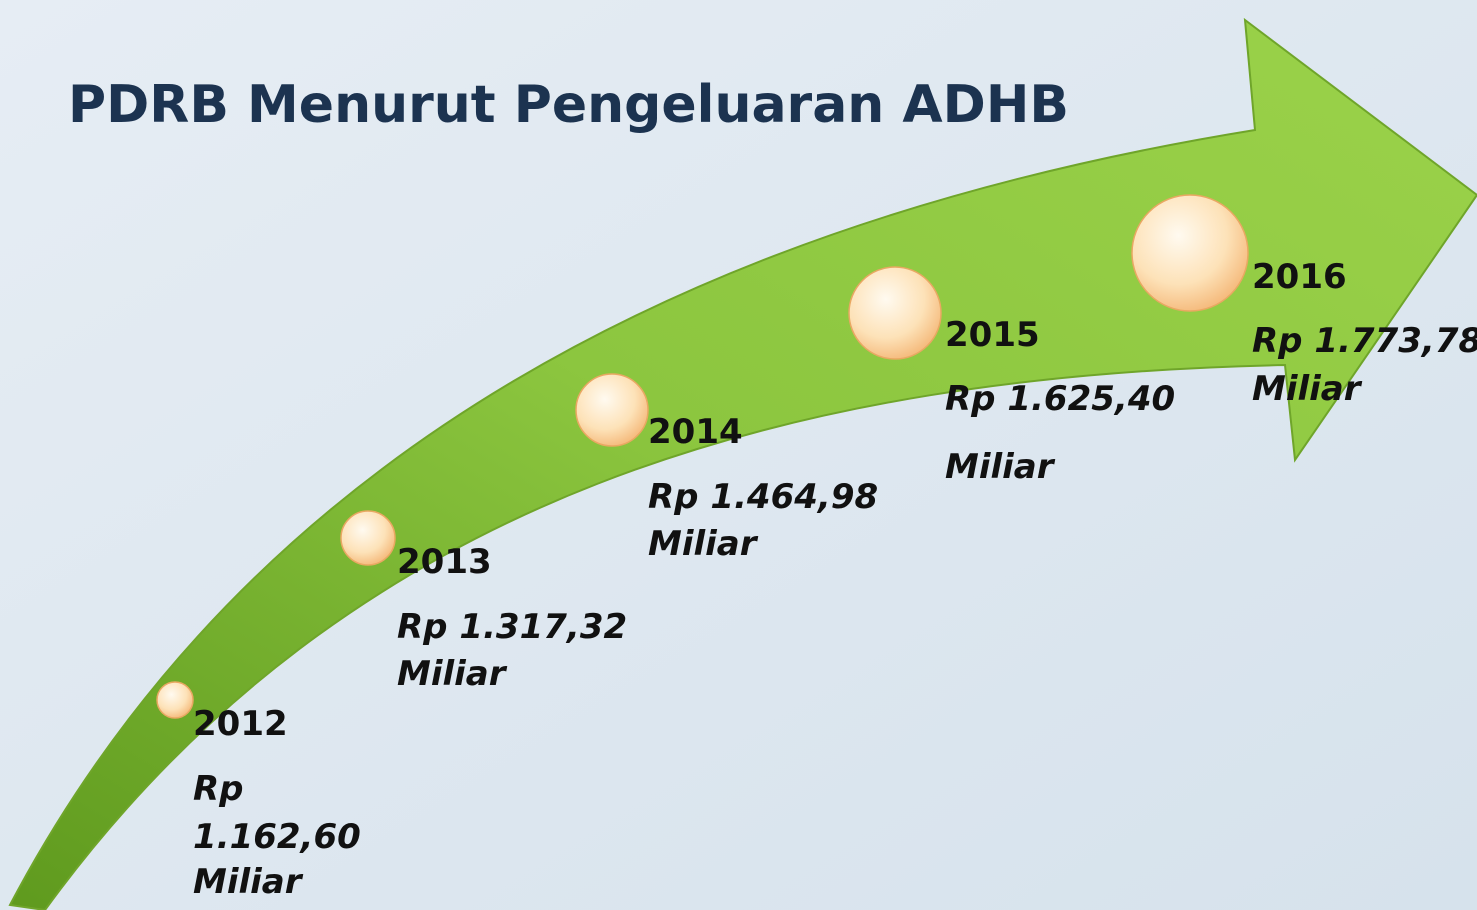 The height and width of the screenshot is (910, 1477). I want to click on milestone-value: Rp 1.773,78, so click(1364, 341).